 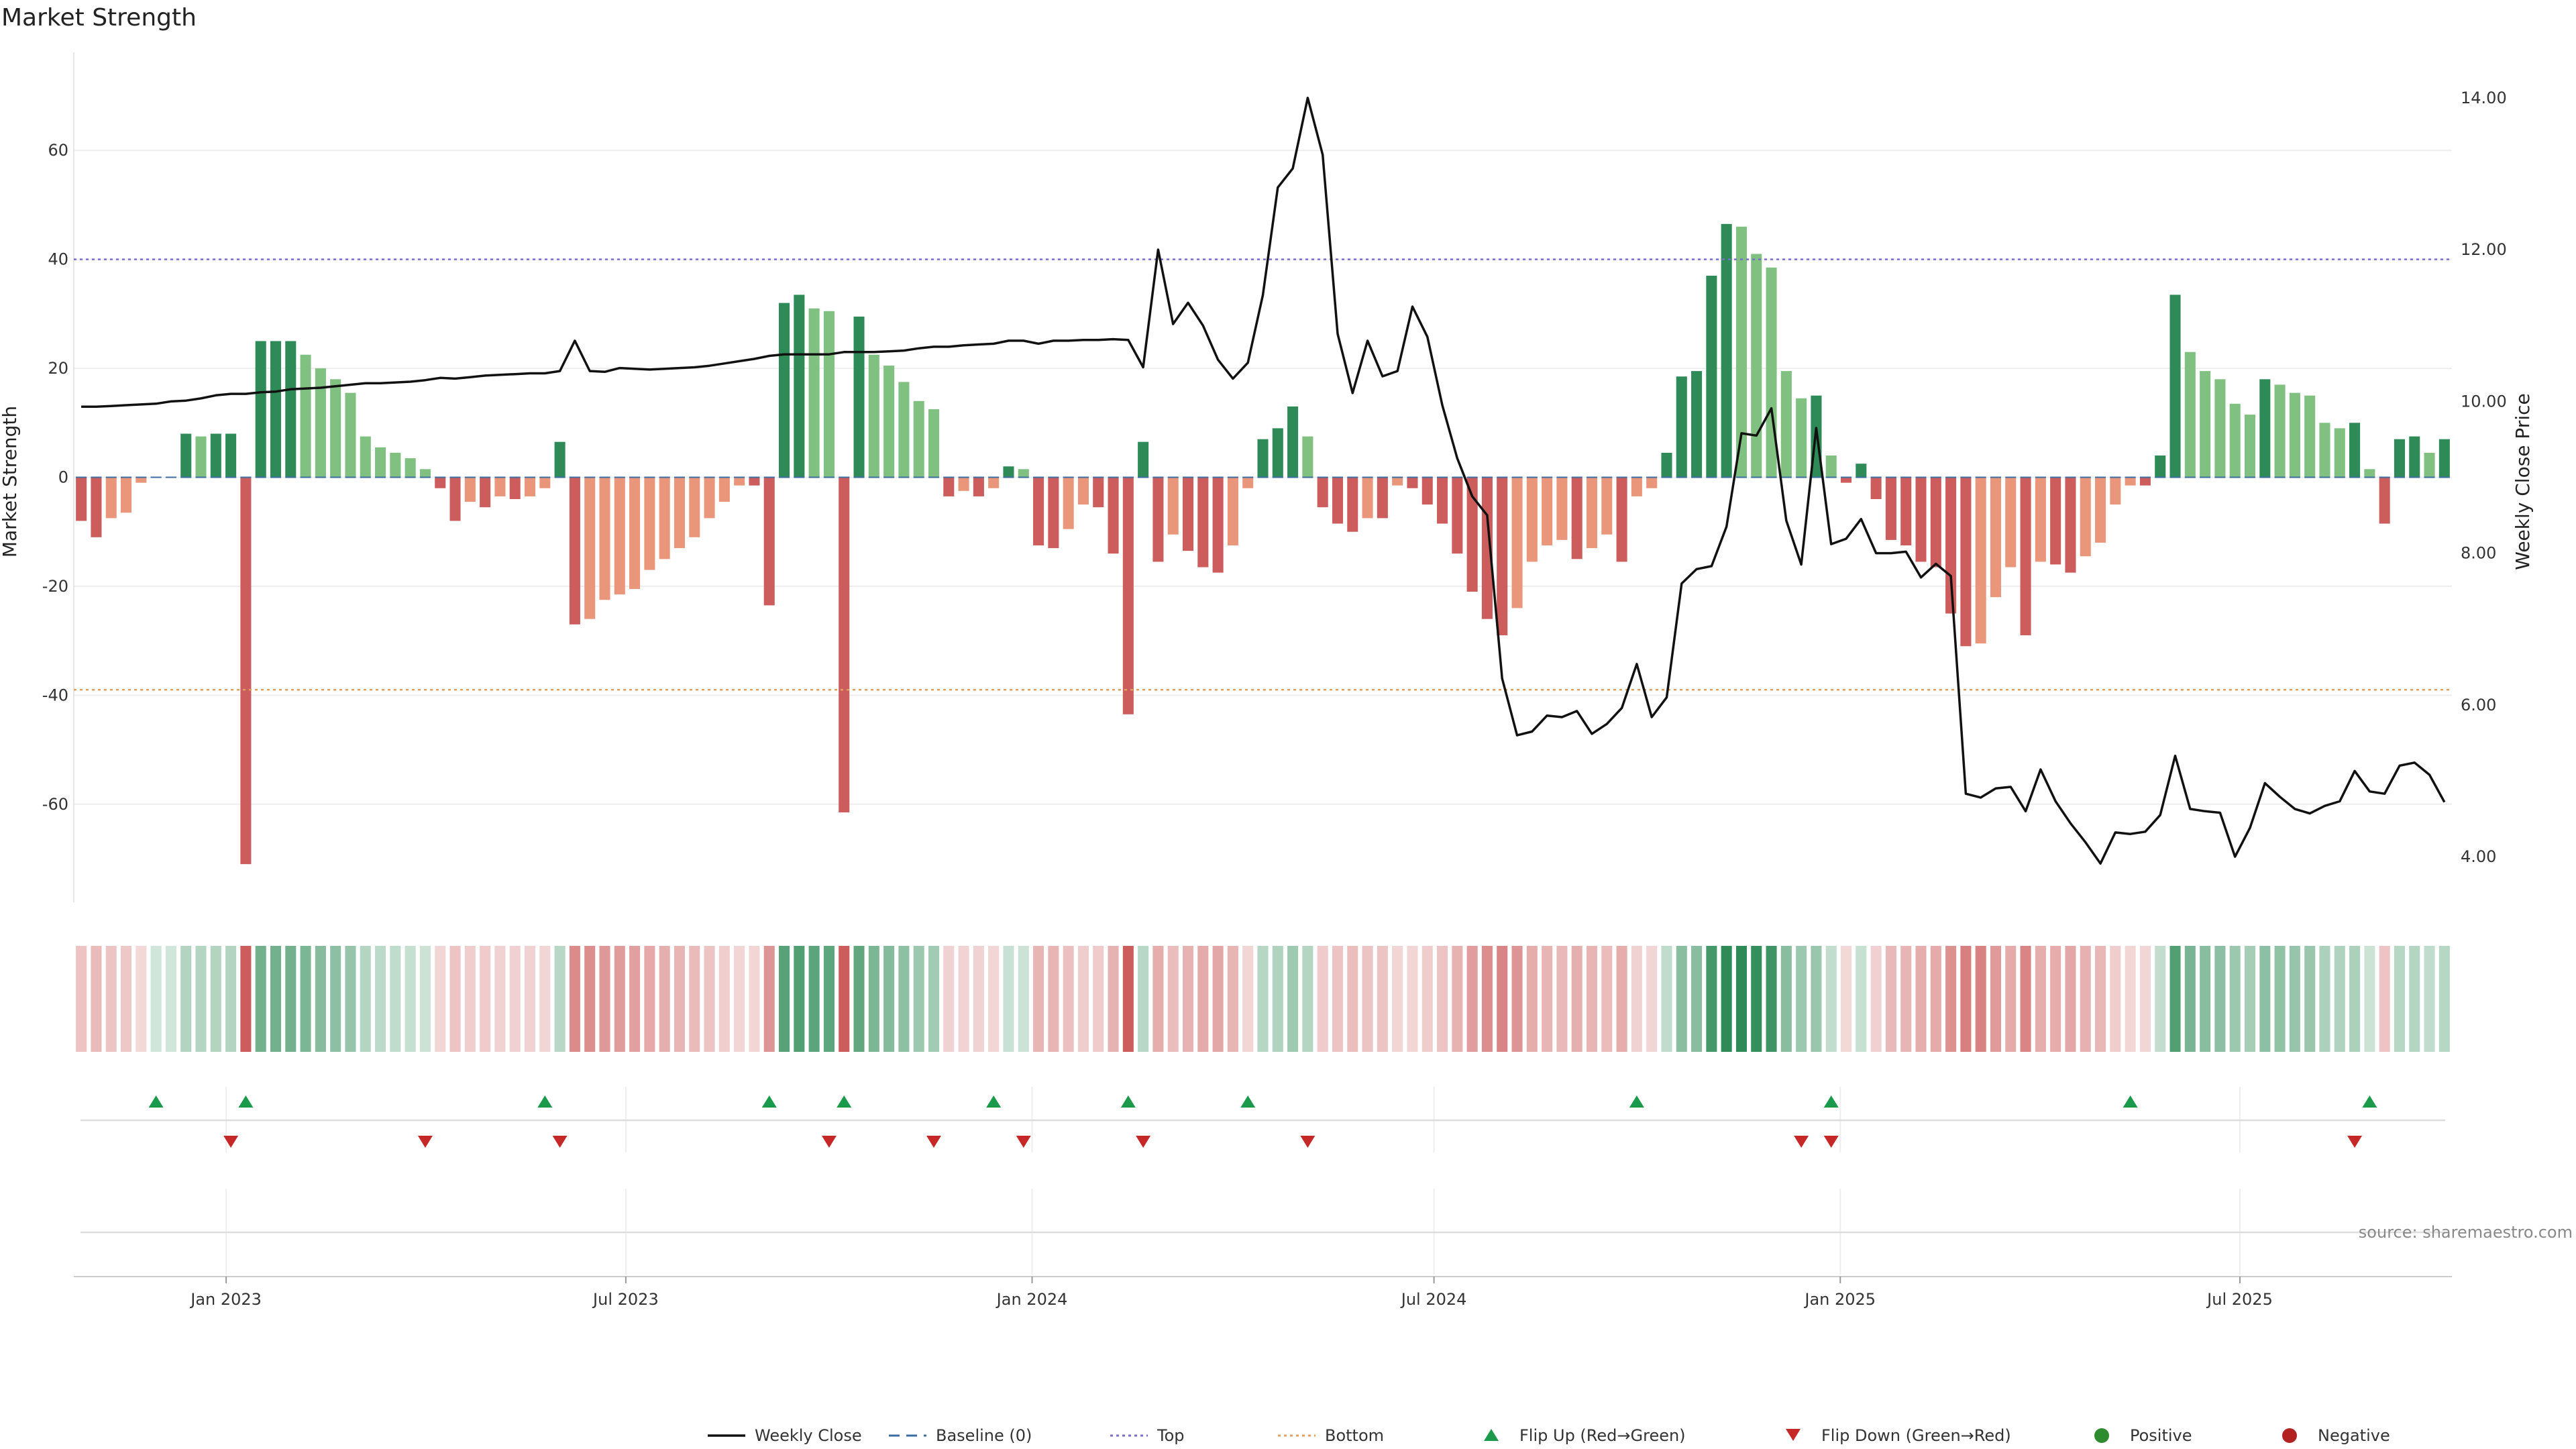 I want to click on legend-label: Flip Up (Red→Green), so click(x=1602, y=1435).